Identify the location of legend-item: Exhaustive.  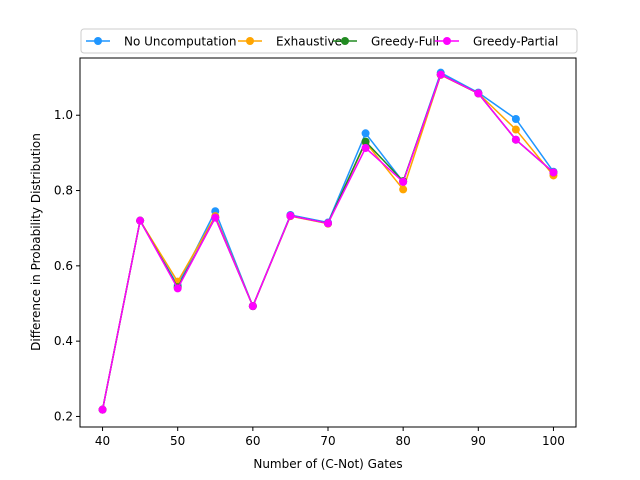
(290, 42).